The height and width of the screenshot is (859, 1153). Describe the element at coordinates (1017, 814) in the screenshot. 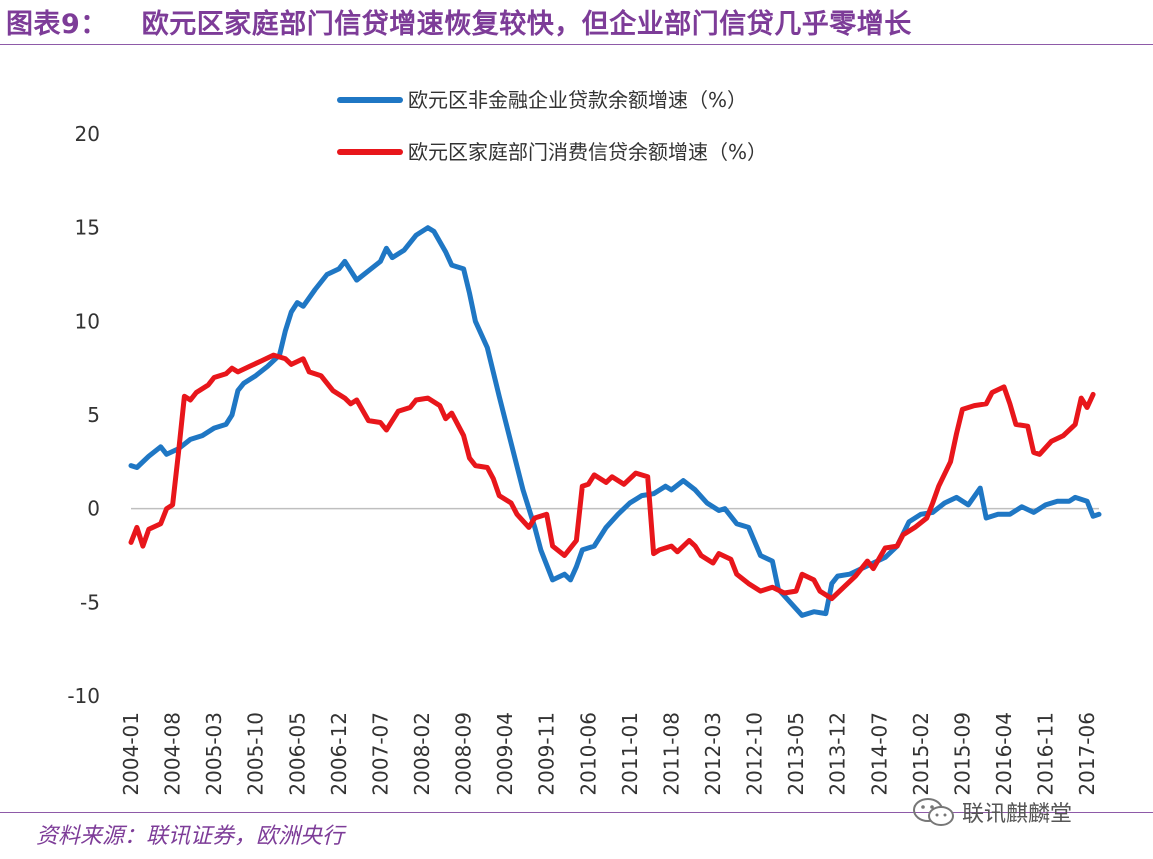

I see `watermark-text: 联讯麒麟堂` at that location.